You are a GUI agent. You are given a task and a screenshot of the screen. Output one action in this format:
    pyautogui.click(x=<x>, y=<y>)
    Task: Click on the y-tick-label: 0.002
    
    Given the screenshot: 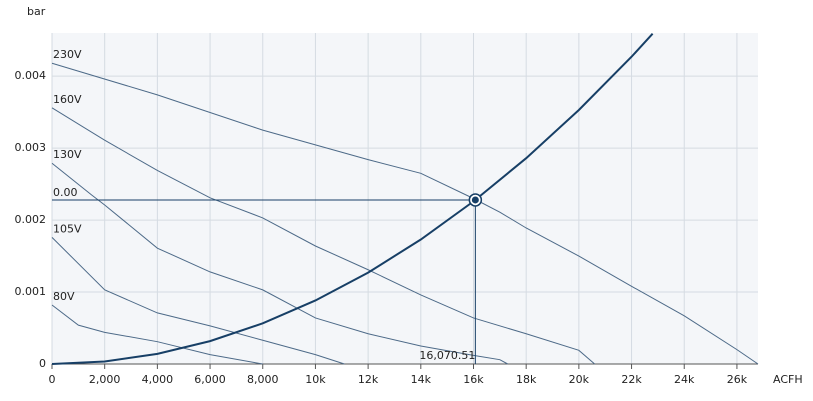 What is the action you would take?
    pyautogui.click(x=31, y=219)
    